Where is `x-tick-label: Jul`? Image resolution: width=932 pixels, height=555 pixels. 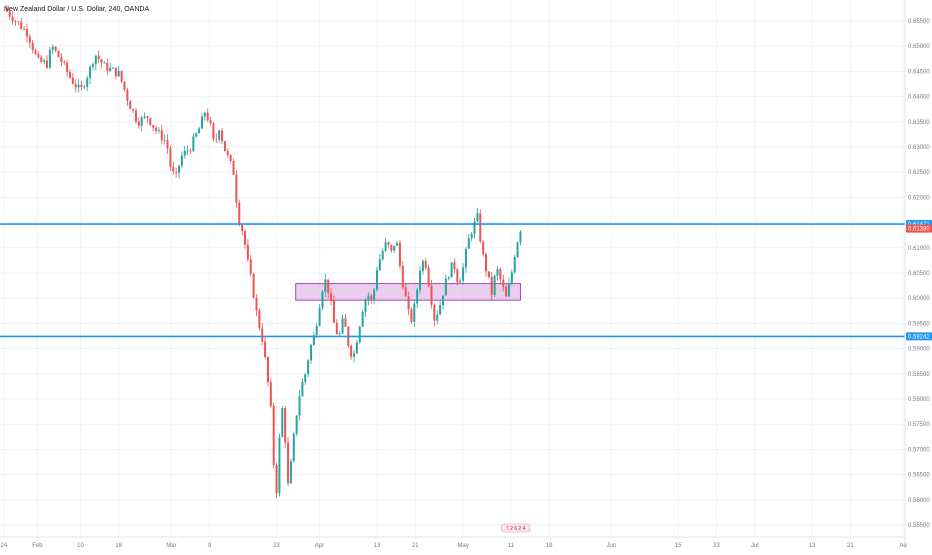
x-tick-label: Jul is located at coordinates (755, 546).